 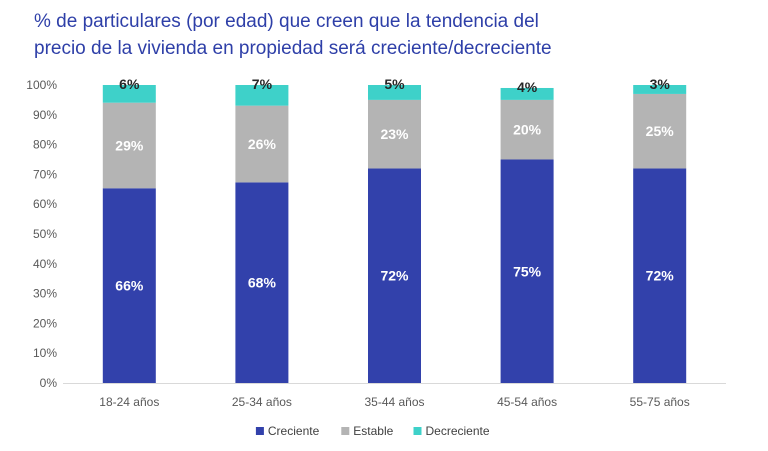 I want to click on y-tick-label: 80%, so click(x=45, y=145).